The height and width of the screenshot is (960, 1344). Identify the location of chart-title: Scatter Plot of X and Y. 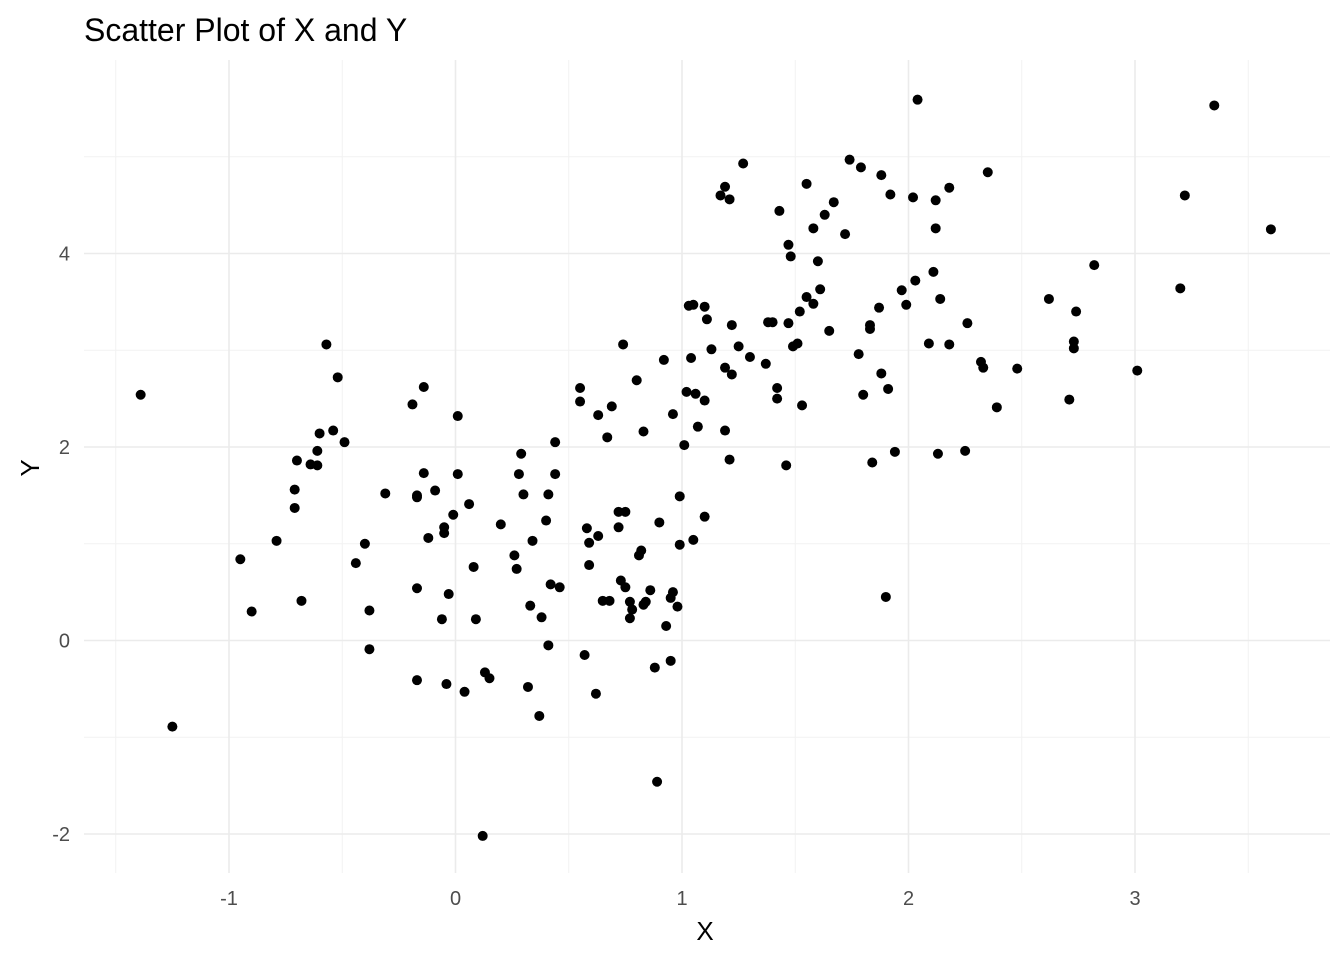
(245, 30).